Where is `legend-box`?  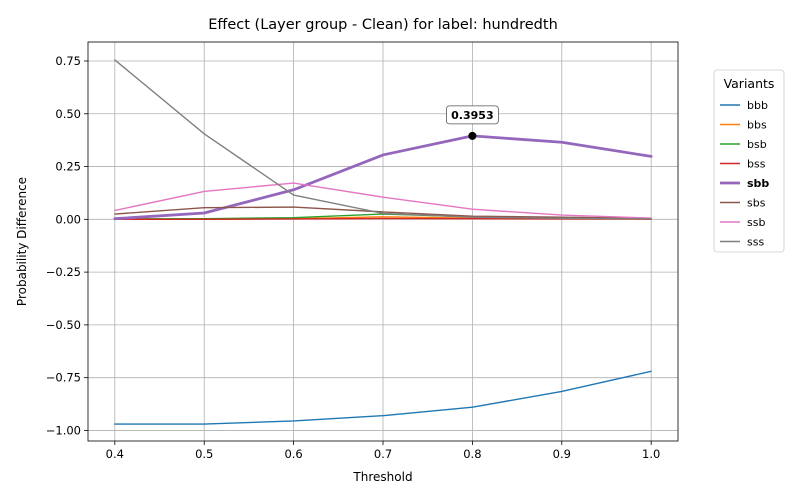 legend-box is located at coordinates (749, 161).